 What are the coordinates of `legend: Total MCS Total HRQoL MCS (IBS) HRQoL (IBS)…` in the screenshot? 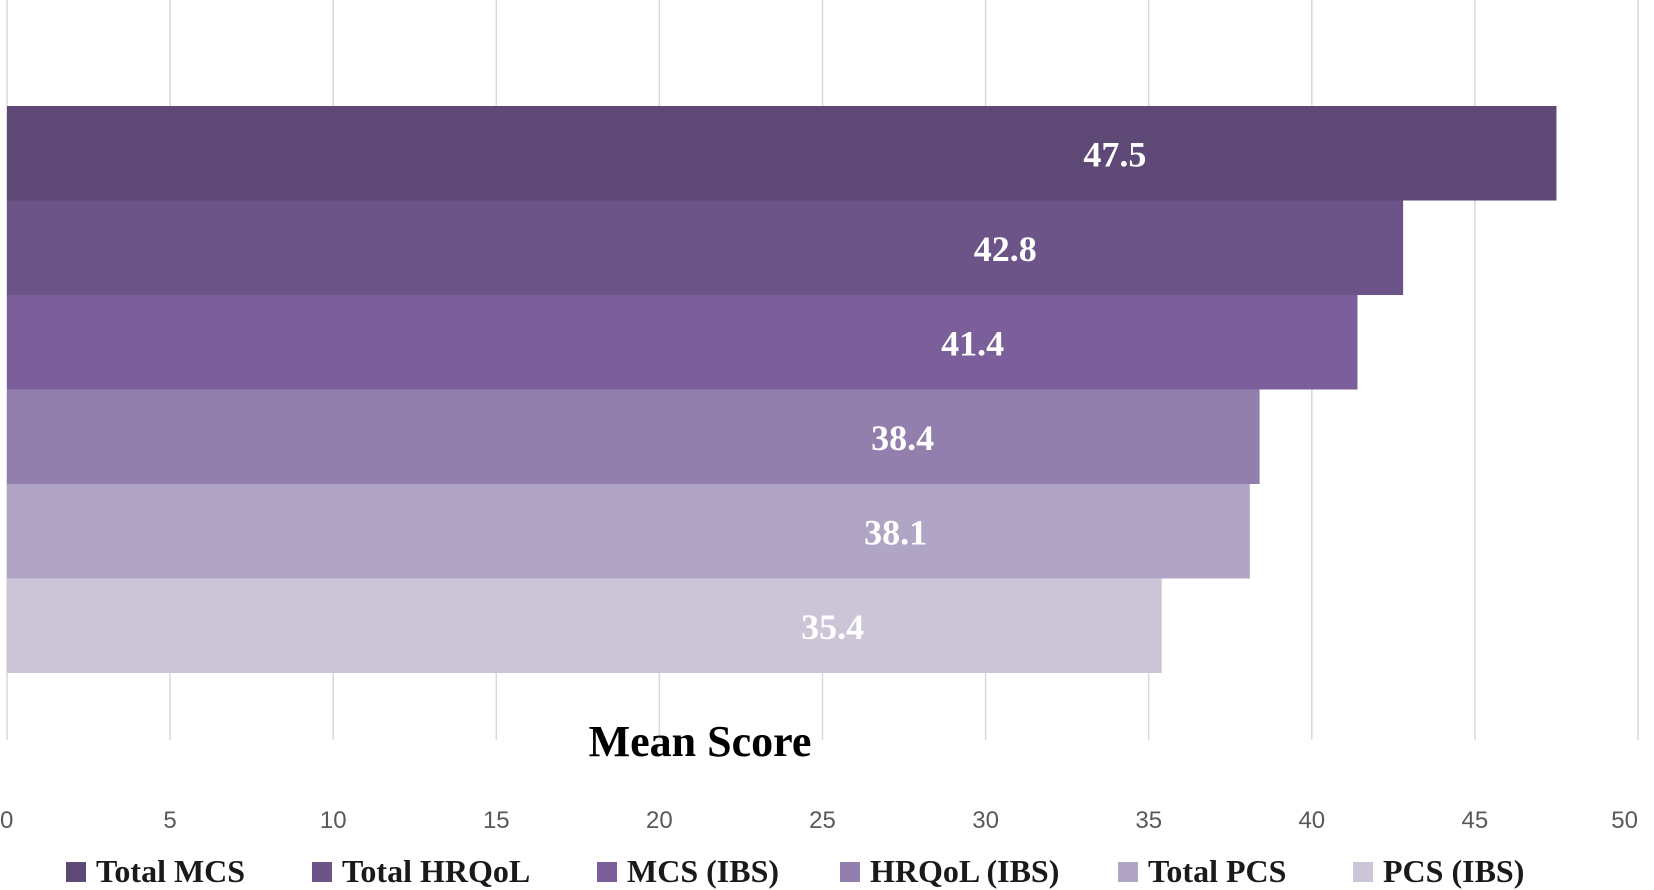 It's located at (795, 871).